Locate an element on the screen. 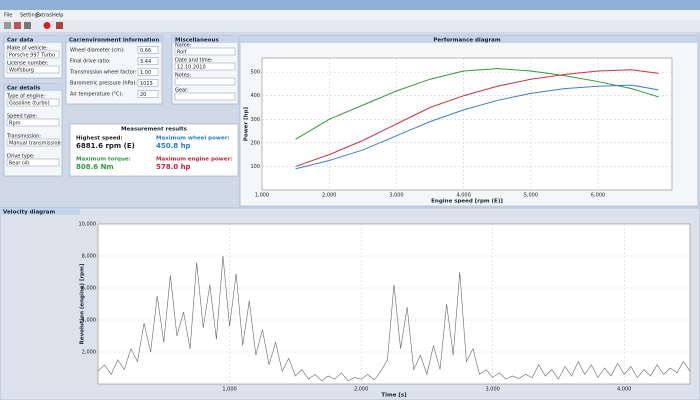 The image size is (700, 400). input-value: Gasoline (turbo) is located at coordinates (29, 103).